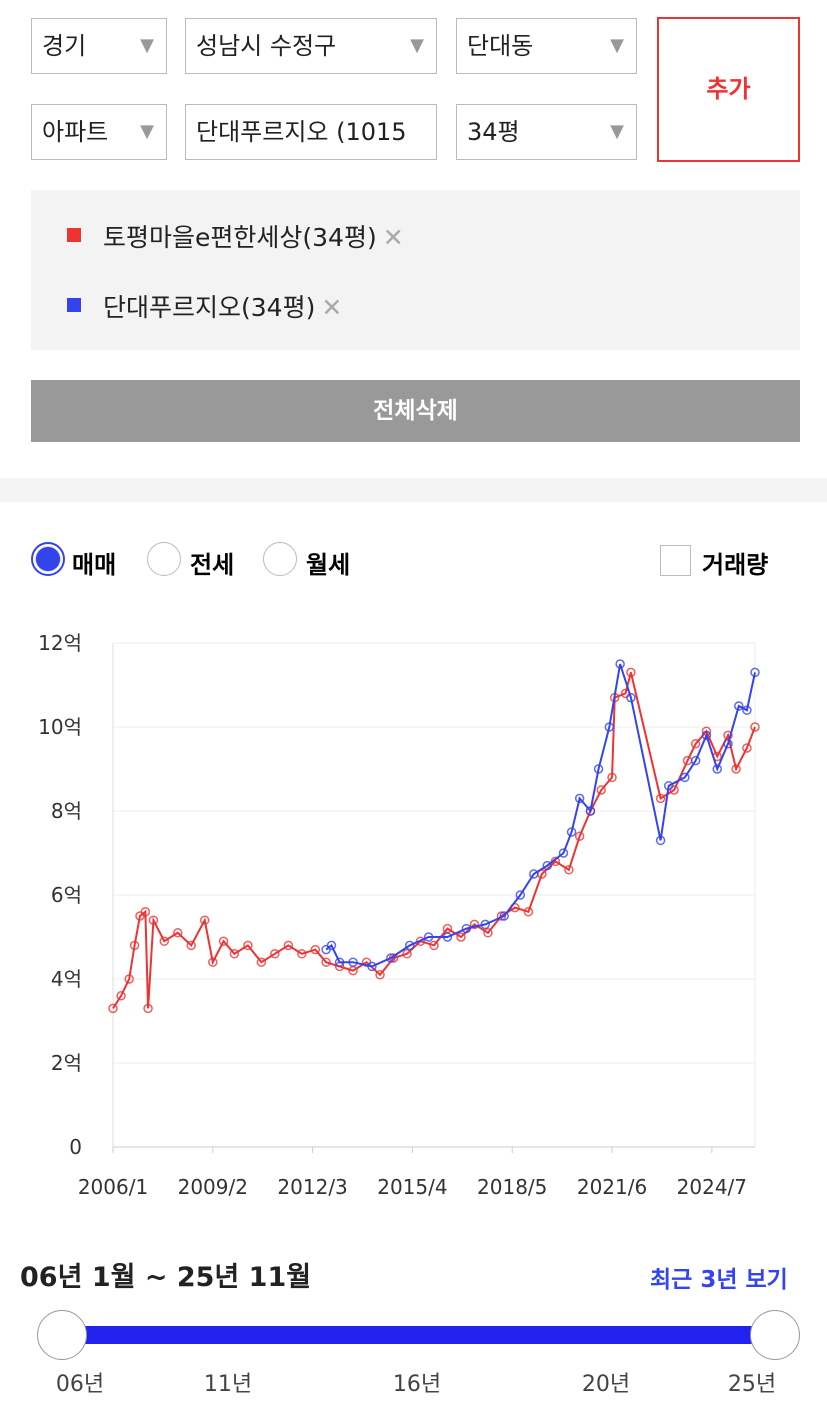 The height and width of the screenshot is (1413, 827). What do you see at coordinates (719, 1280) in the screenshot?
I see `recent-link: 최근 3년 보기` at bounding box center [719, 1280].